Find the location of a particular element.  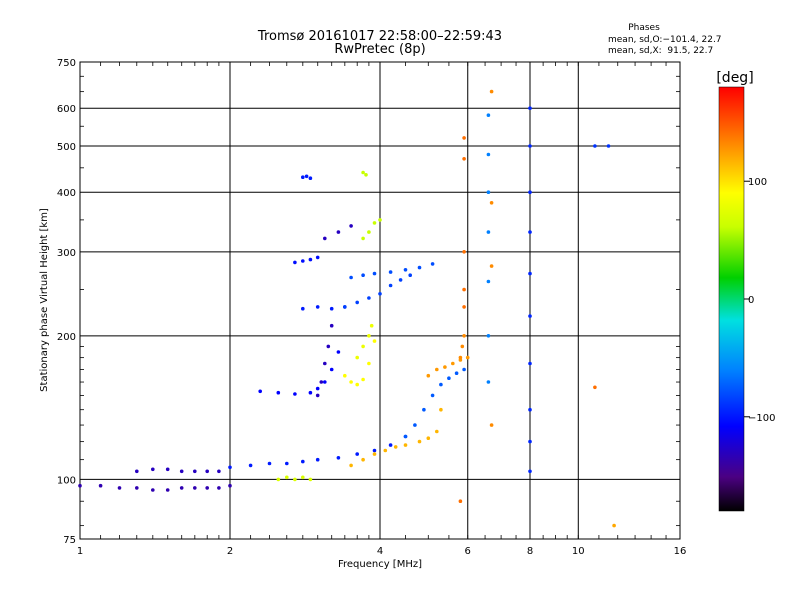

y-tick-label: 100 is located at coordinates (66, 480).